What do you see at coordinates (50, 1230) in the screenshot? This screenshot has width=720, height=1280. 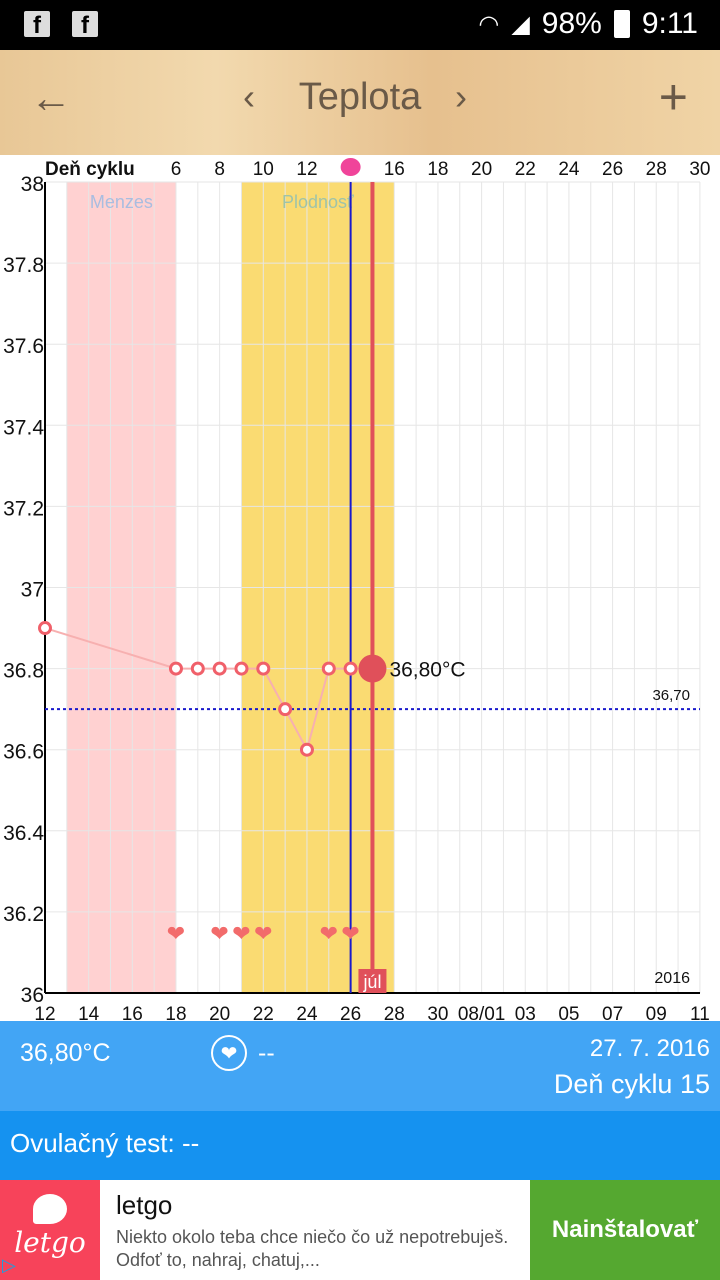 I see `letgo-logo: letgo` at bounding box center [50, 1230].